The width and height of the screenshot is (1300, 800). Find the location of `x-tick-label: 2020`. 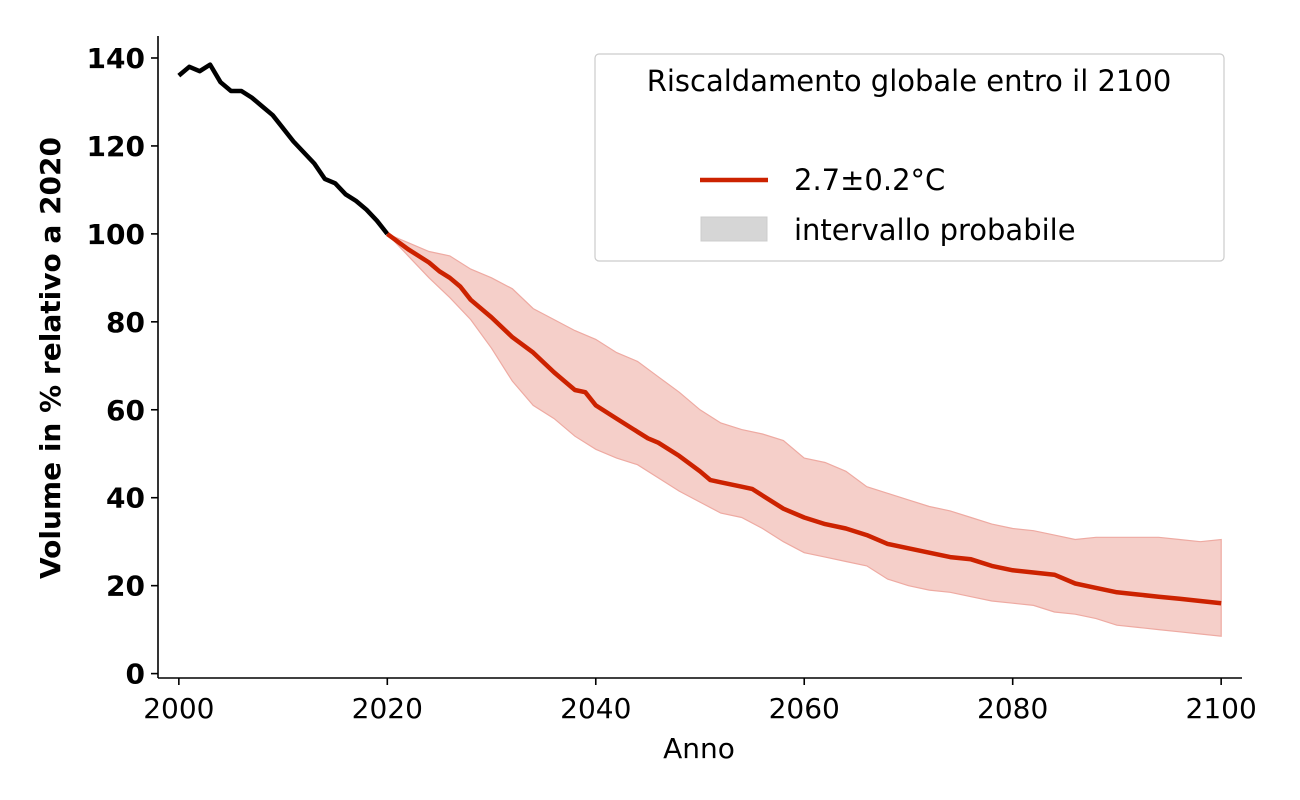

x-tick-label: 2020 is located at coordinates (387, 708).